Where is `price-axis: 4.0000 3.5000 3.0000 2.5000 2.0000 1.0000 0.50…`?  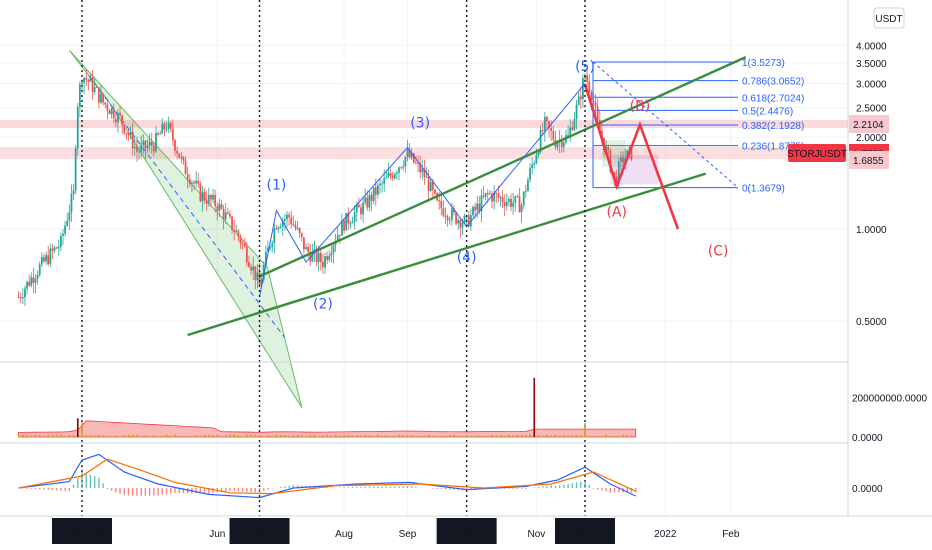 price-axis: 4.0000 3.5000 3.0000 2.5000 2.0000 1.0000 0.50… is located at coordinates (857, 268).